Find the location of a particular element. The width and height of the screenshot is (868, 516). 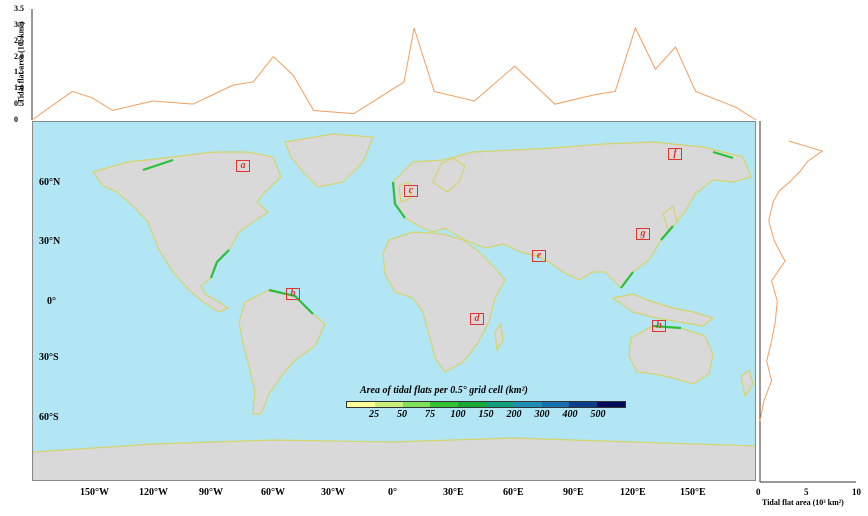

right-chart-xtick-0: 0 is located at coordinates (758, 492).